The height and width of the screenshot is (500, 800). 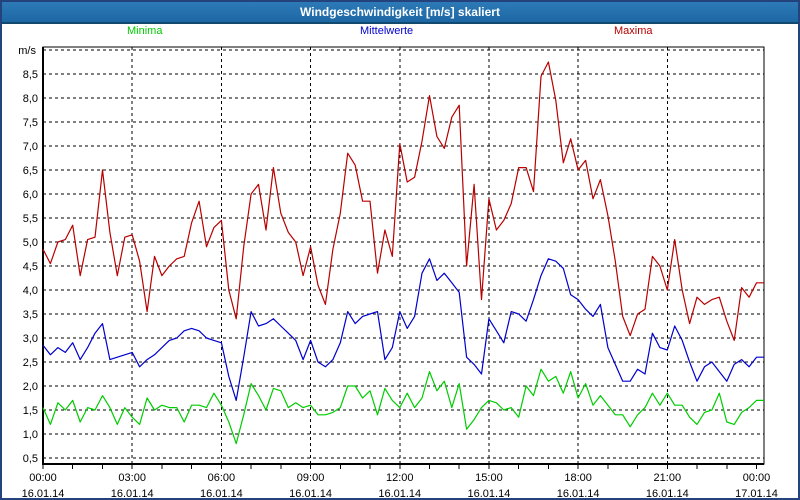 I want to click on x-tick-time-label: 18:00, so click(x=578, y=478).